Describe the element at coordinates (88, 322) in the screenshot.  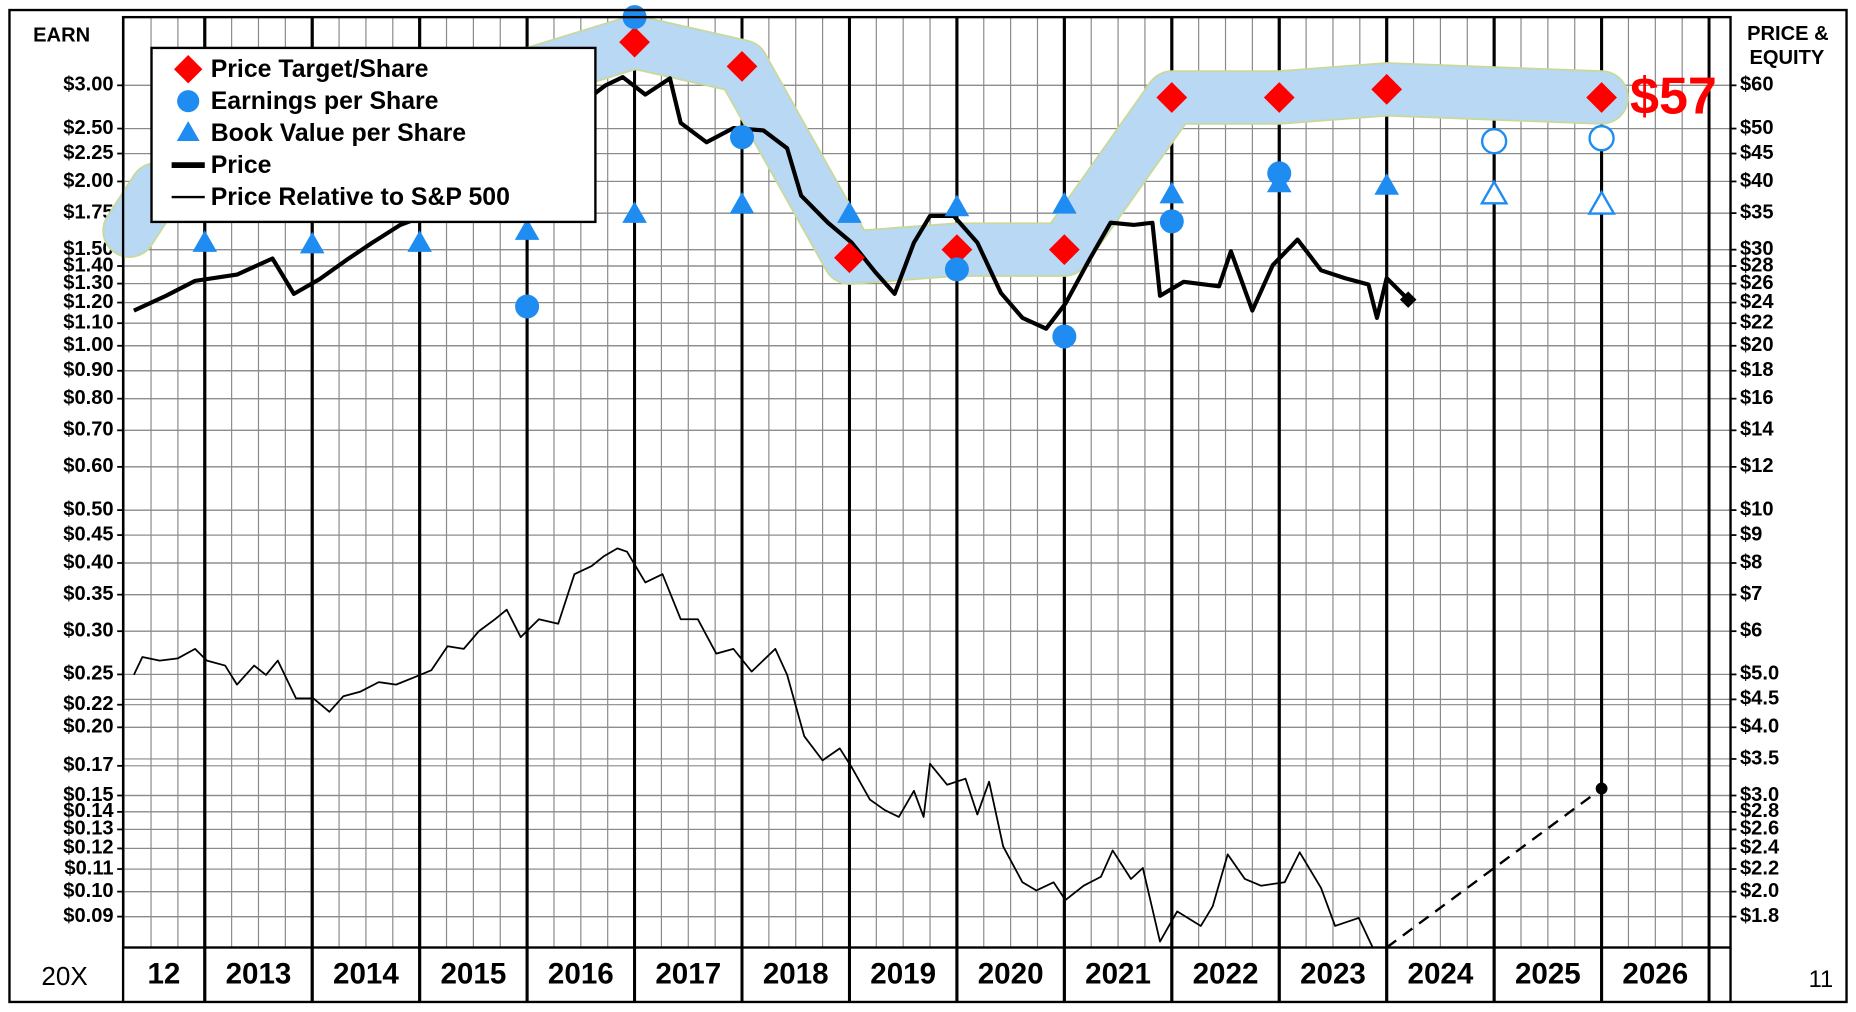
I see `y-tick-label: $1.10` at that location.